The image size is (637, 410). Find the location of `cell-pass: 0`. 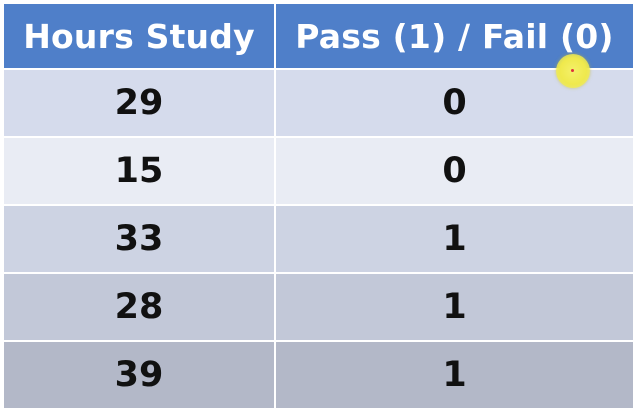

cell-pass: 0 is located at coordinates (454, 171).